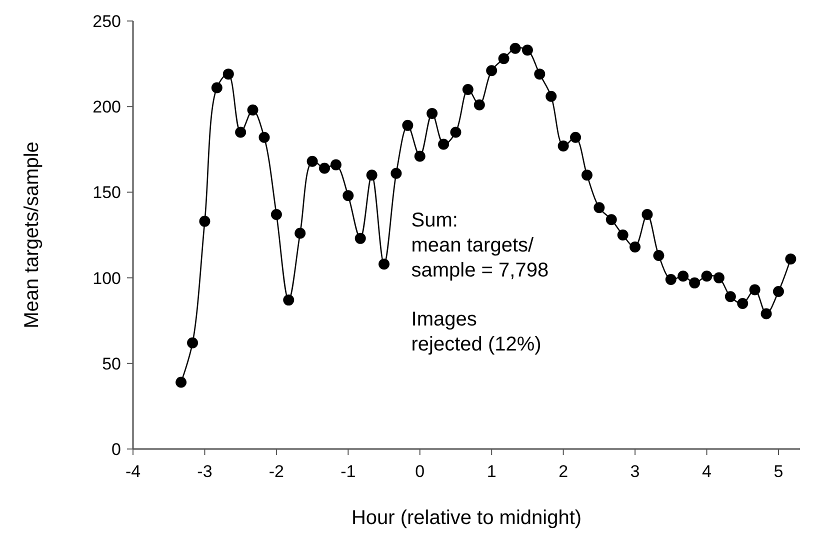 This screenshot has width=814, height=538. Describe the element at coordinates (204, 471) in the screenshot. I see `x-tick-label: -3` at that location.